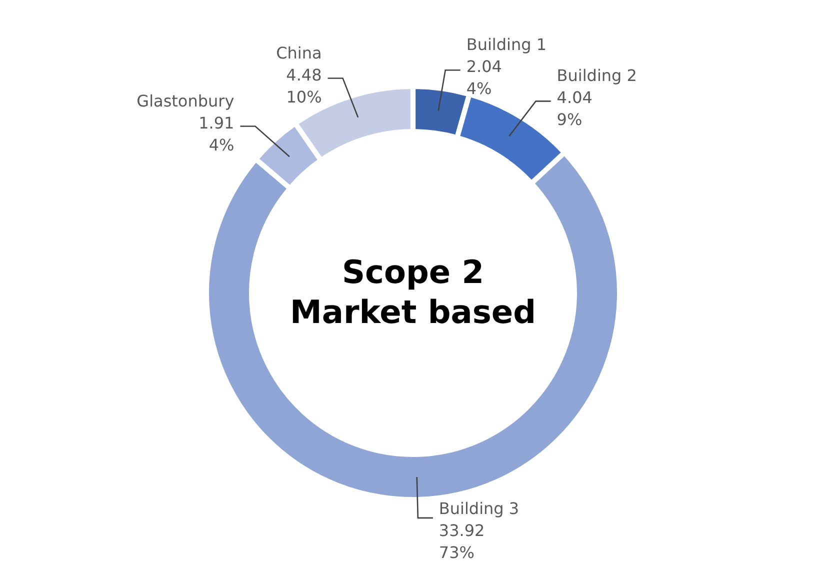 The image size is (818, 561). Describe the element at coordinates (461, 540) in the screenshot. I see `data-label: 33.92 73%` at that location.